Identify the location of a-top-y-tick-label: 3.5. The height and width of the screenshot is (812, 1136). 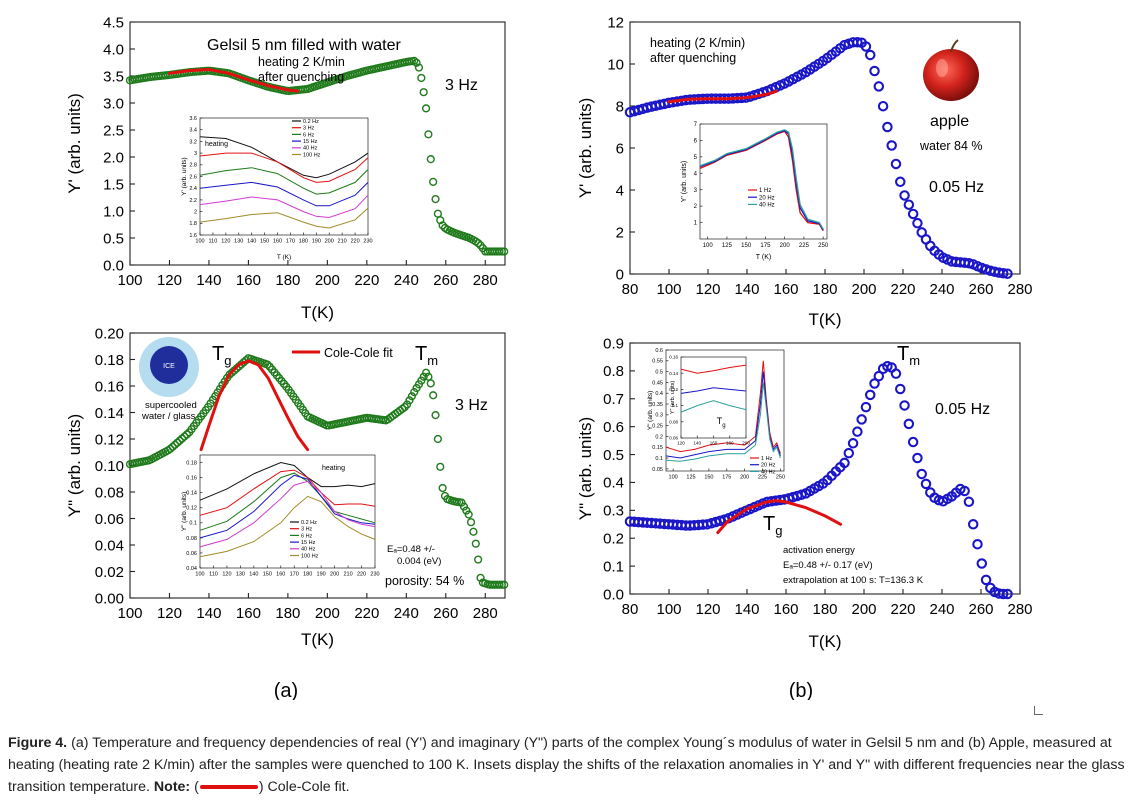
(113, 76).